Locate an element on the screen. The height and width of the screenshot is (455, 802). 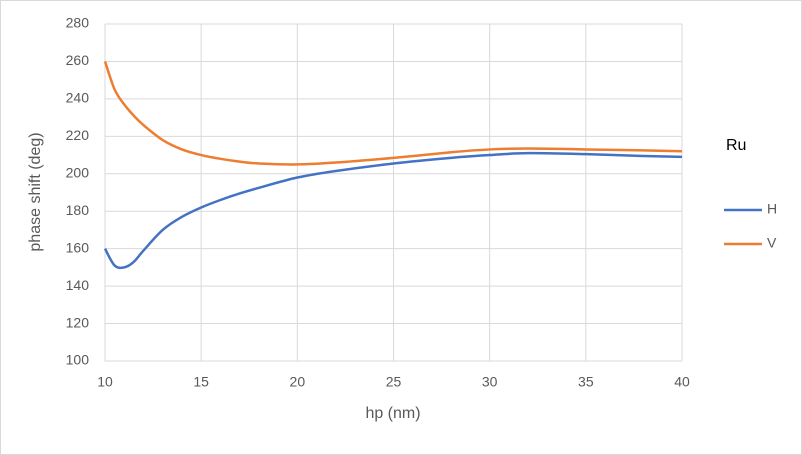
x-tick-label: 35 is located at coordinates (586, 382).